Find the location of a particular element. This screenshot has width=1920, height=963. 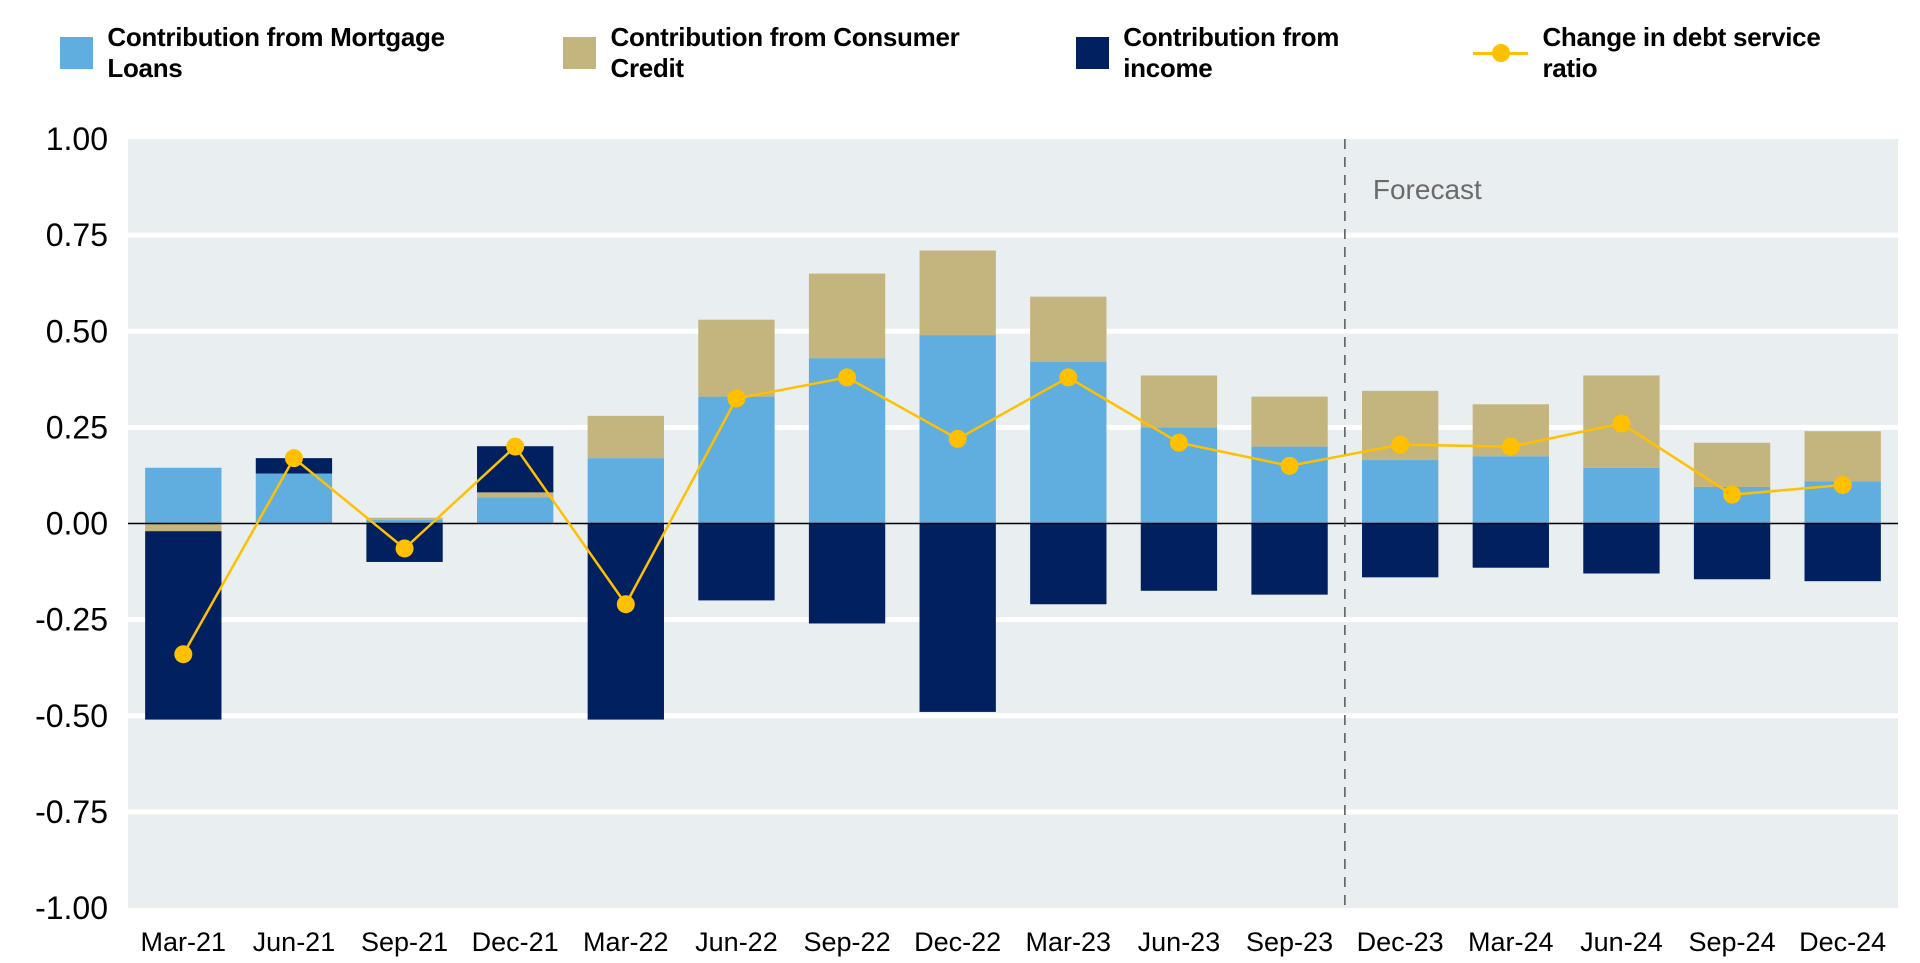

y-axis-tick-labels: 1.00 0.75 0.50 0.25 0.00 -0.25 -0.50 -0.75 -1.00 is located at coordinates (71, 523).